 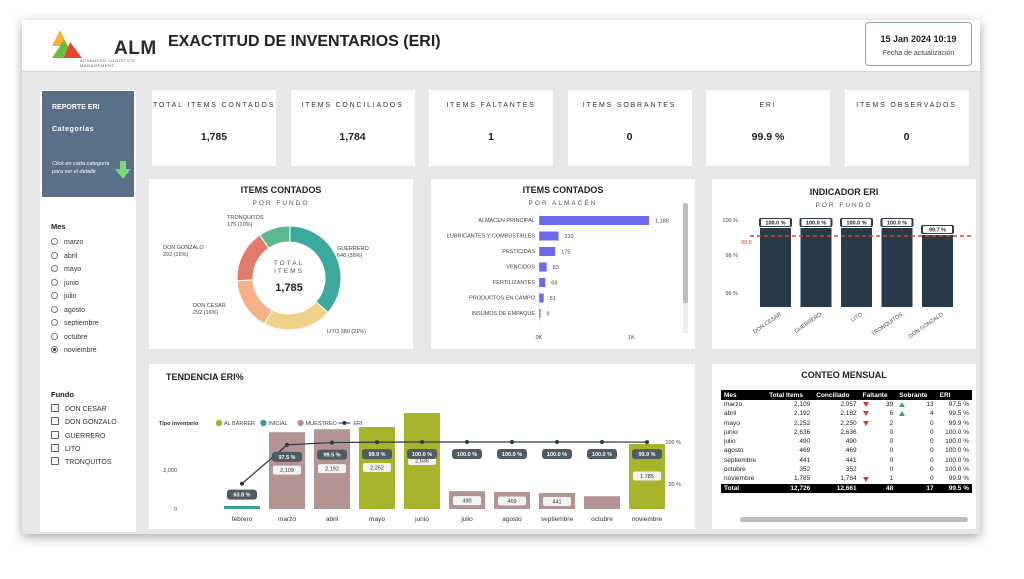 I want to click on donut-slice-label: GUERRERO, so click(x=353, y=249).